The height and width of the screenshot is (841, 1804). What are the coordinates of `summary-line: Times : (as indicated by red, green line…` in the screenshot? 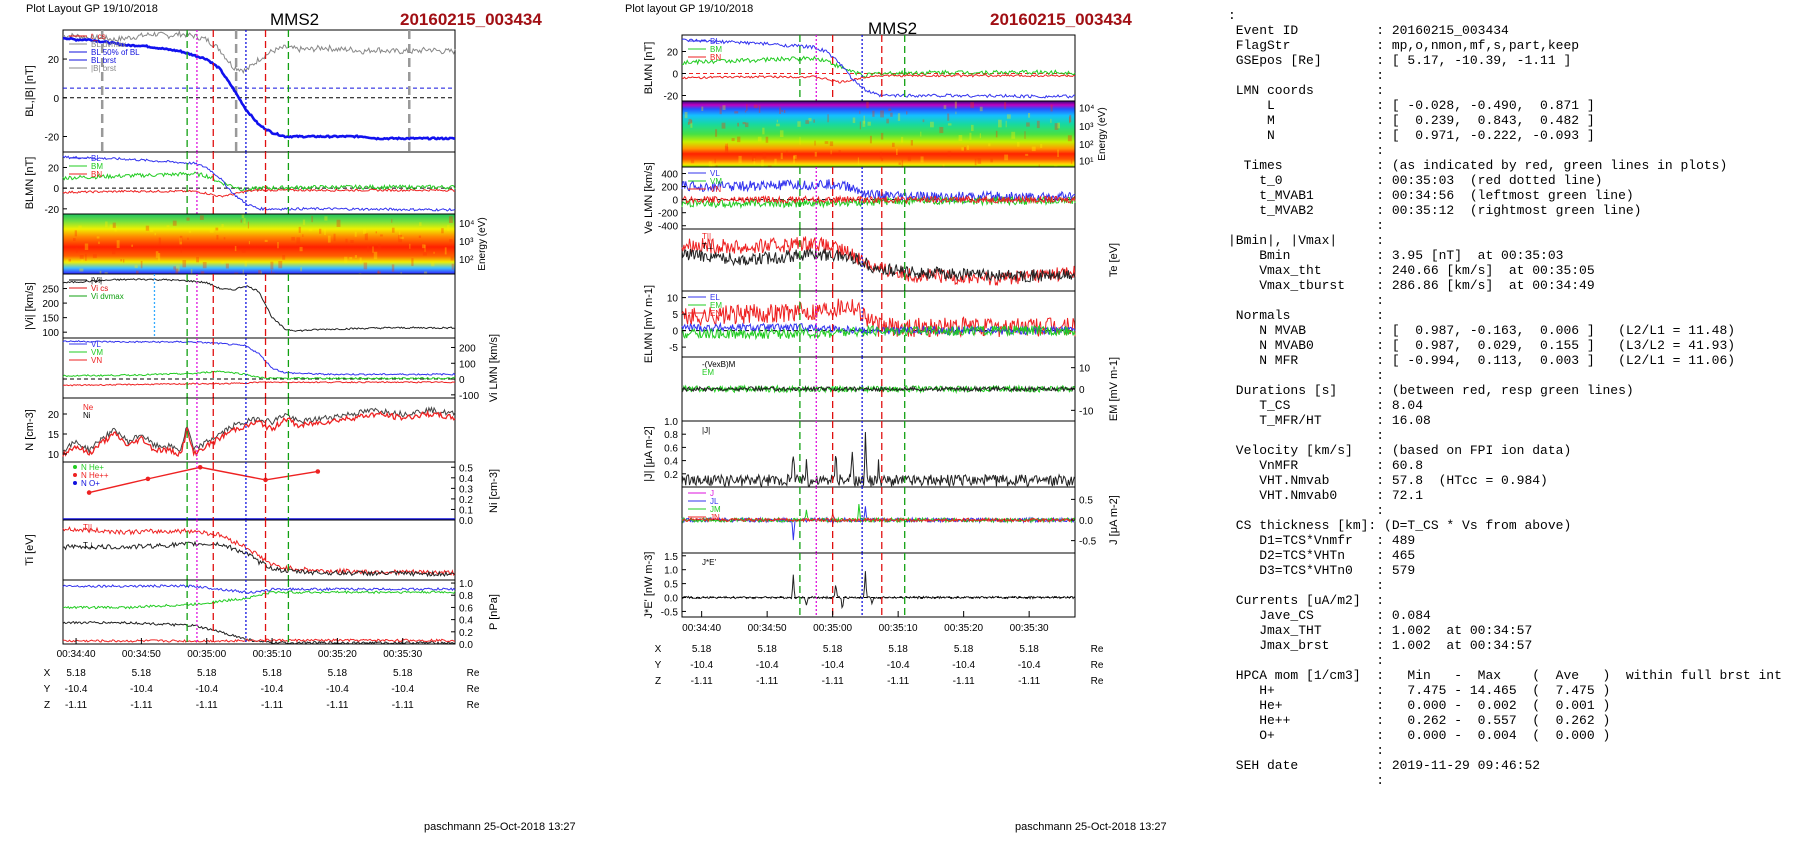 It's located at (1478, 165).